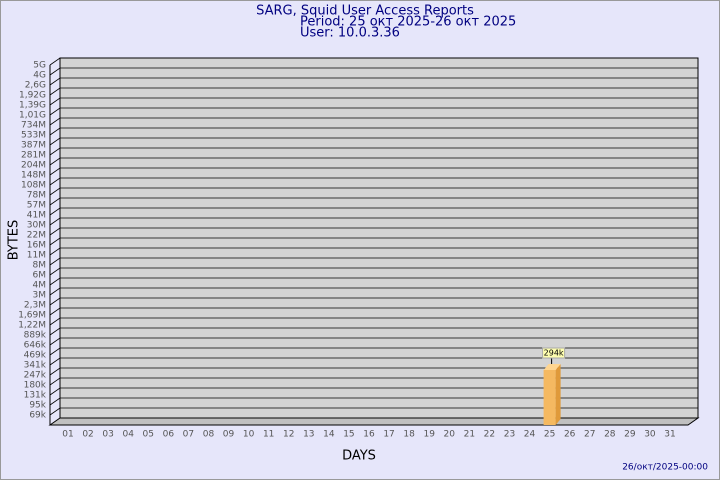 This screenshot has height=480, width=720. I want to click on x-tick-label: 09, so click(229, 435).